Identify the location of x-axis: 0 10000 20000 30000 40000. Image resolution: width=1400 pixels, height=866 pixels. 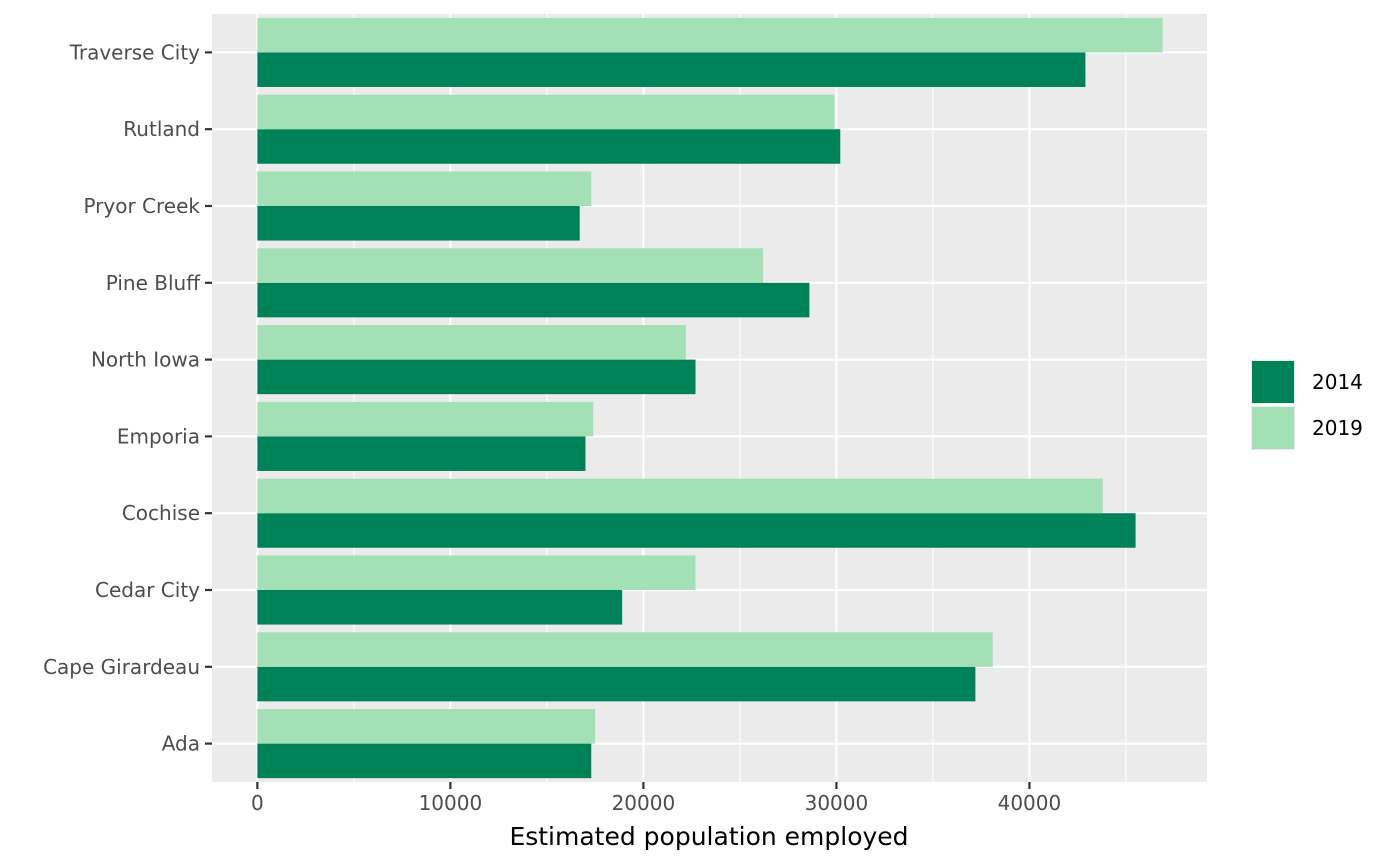
(656, 798).